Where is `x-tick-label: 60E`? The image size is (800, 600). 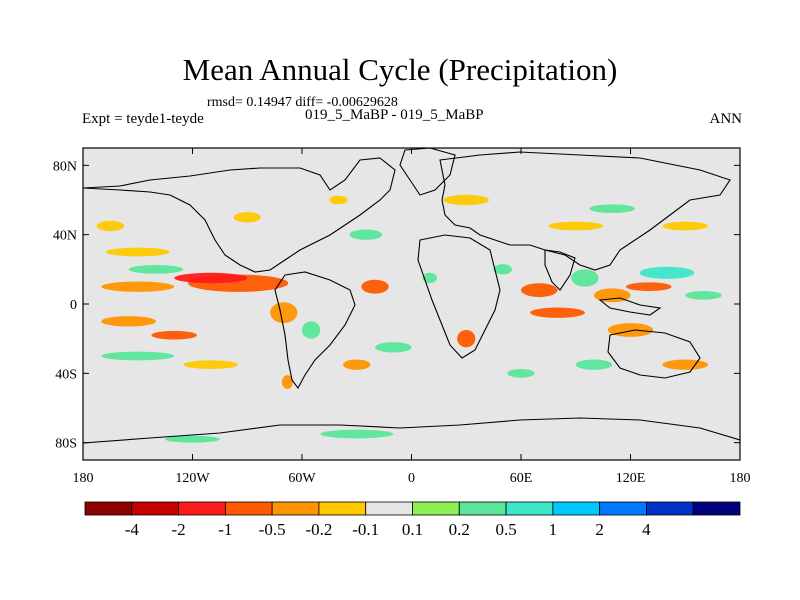 x-tick-label: 60E is located at coordinates (521, 478).